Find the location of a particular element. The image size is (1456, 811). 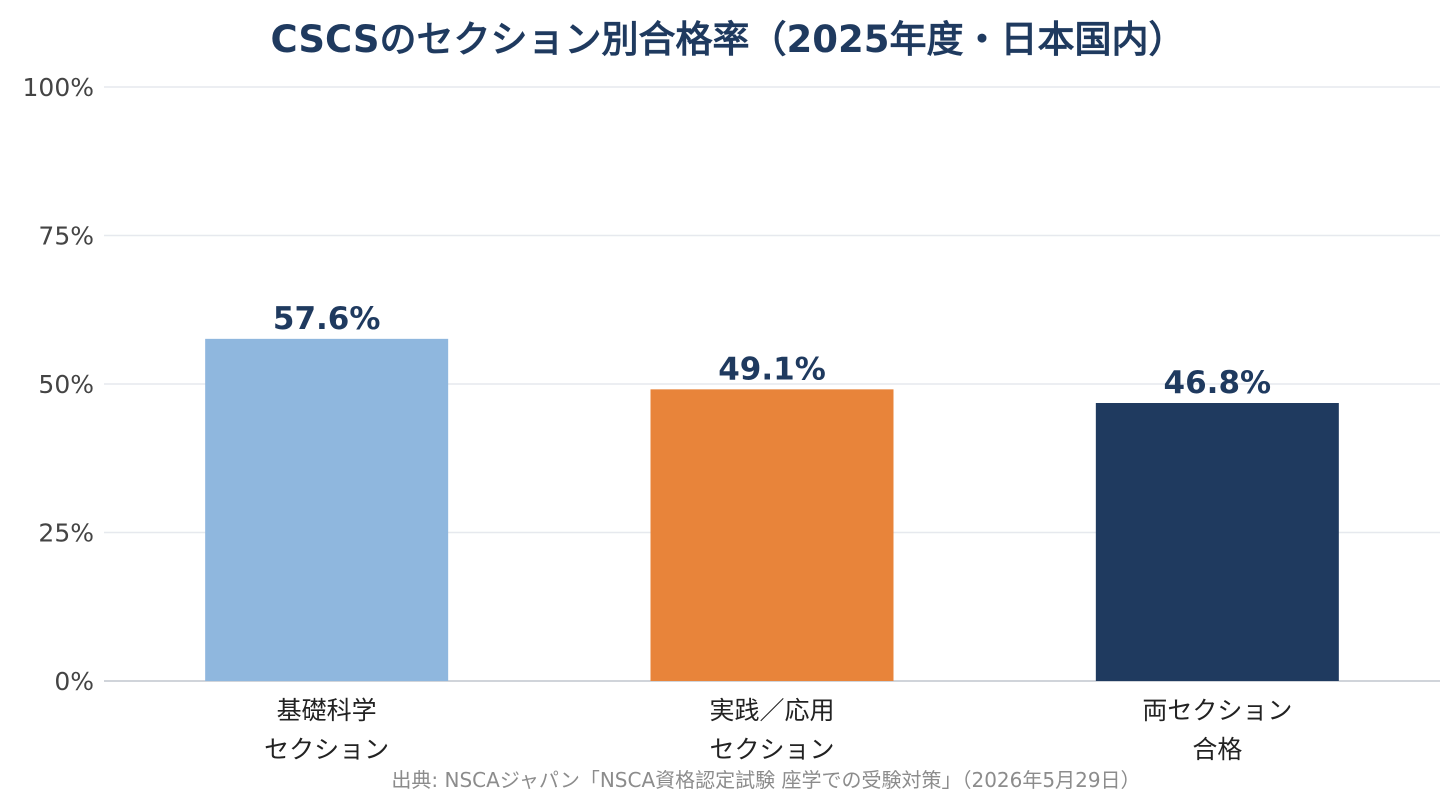

bar-value-labels: 57.6% 49.1% 46.8% is located at coordinates (772, 351).